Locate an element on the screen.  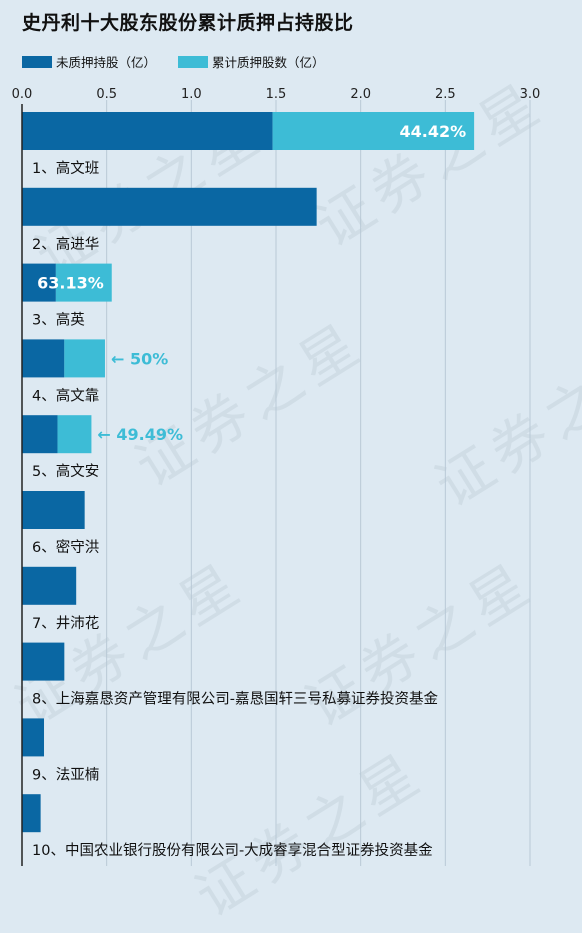
legend-swatch-pledged is located at coordinates (193, 61).